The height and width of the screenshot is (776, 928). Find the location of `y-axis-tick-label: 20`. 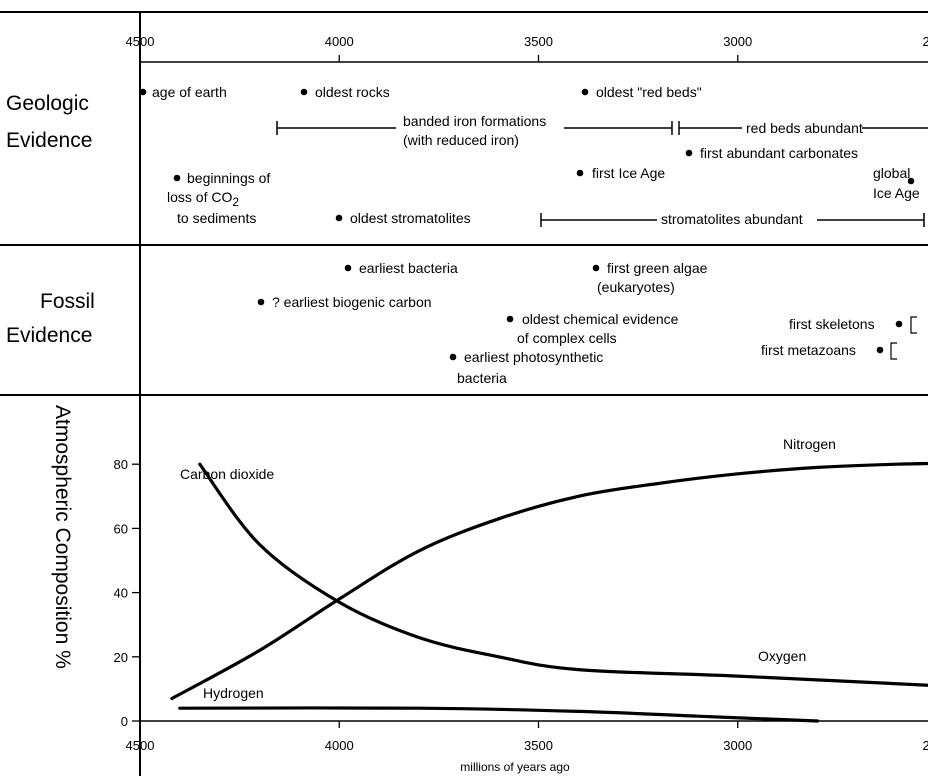

y-axis-tick-label: 20 is located at coordinates (121, 657).